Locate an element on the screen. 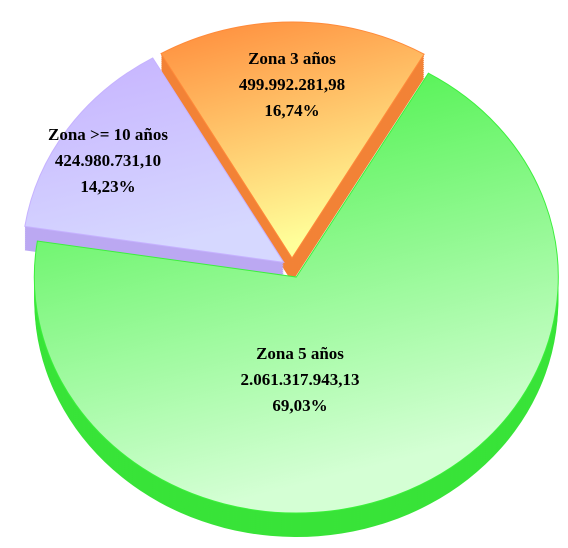  value-label: 424.980.731,10 is located at coordinates (108, 160).